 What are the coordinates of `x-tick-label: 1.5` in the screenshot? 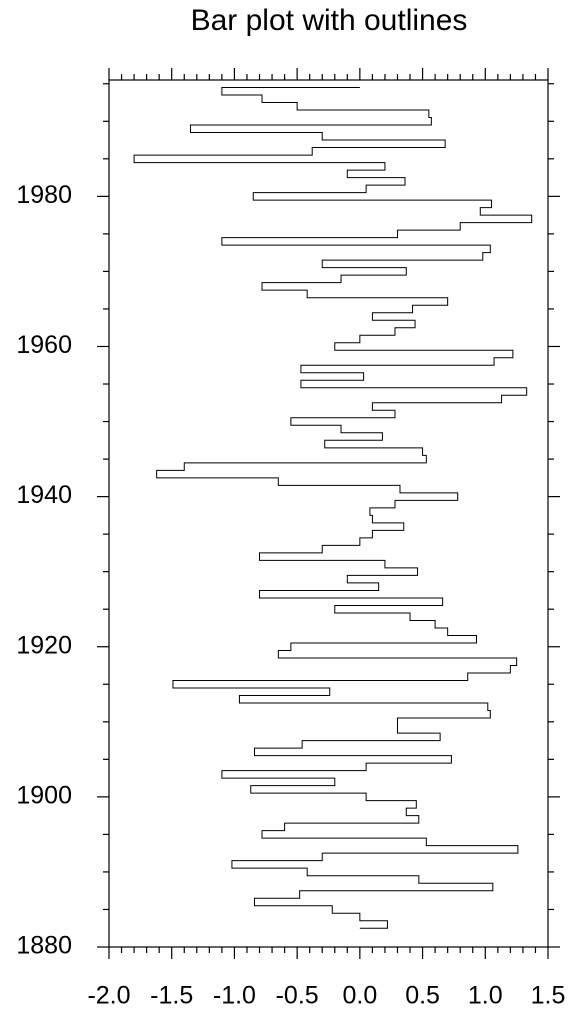 It's located at (548, 996).